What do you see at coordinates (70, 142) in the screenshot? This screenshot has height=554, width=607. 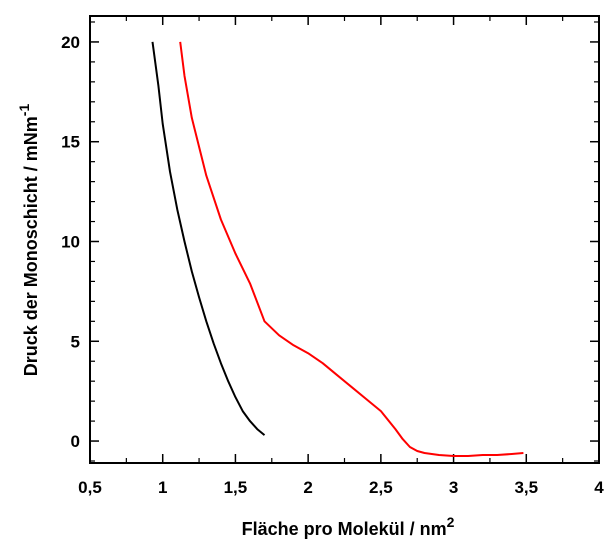 I see `y-tick-label: 15` at bounding box center [70, 142].